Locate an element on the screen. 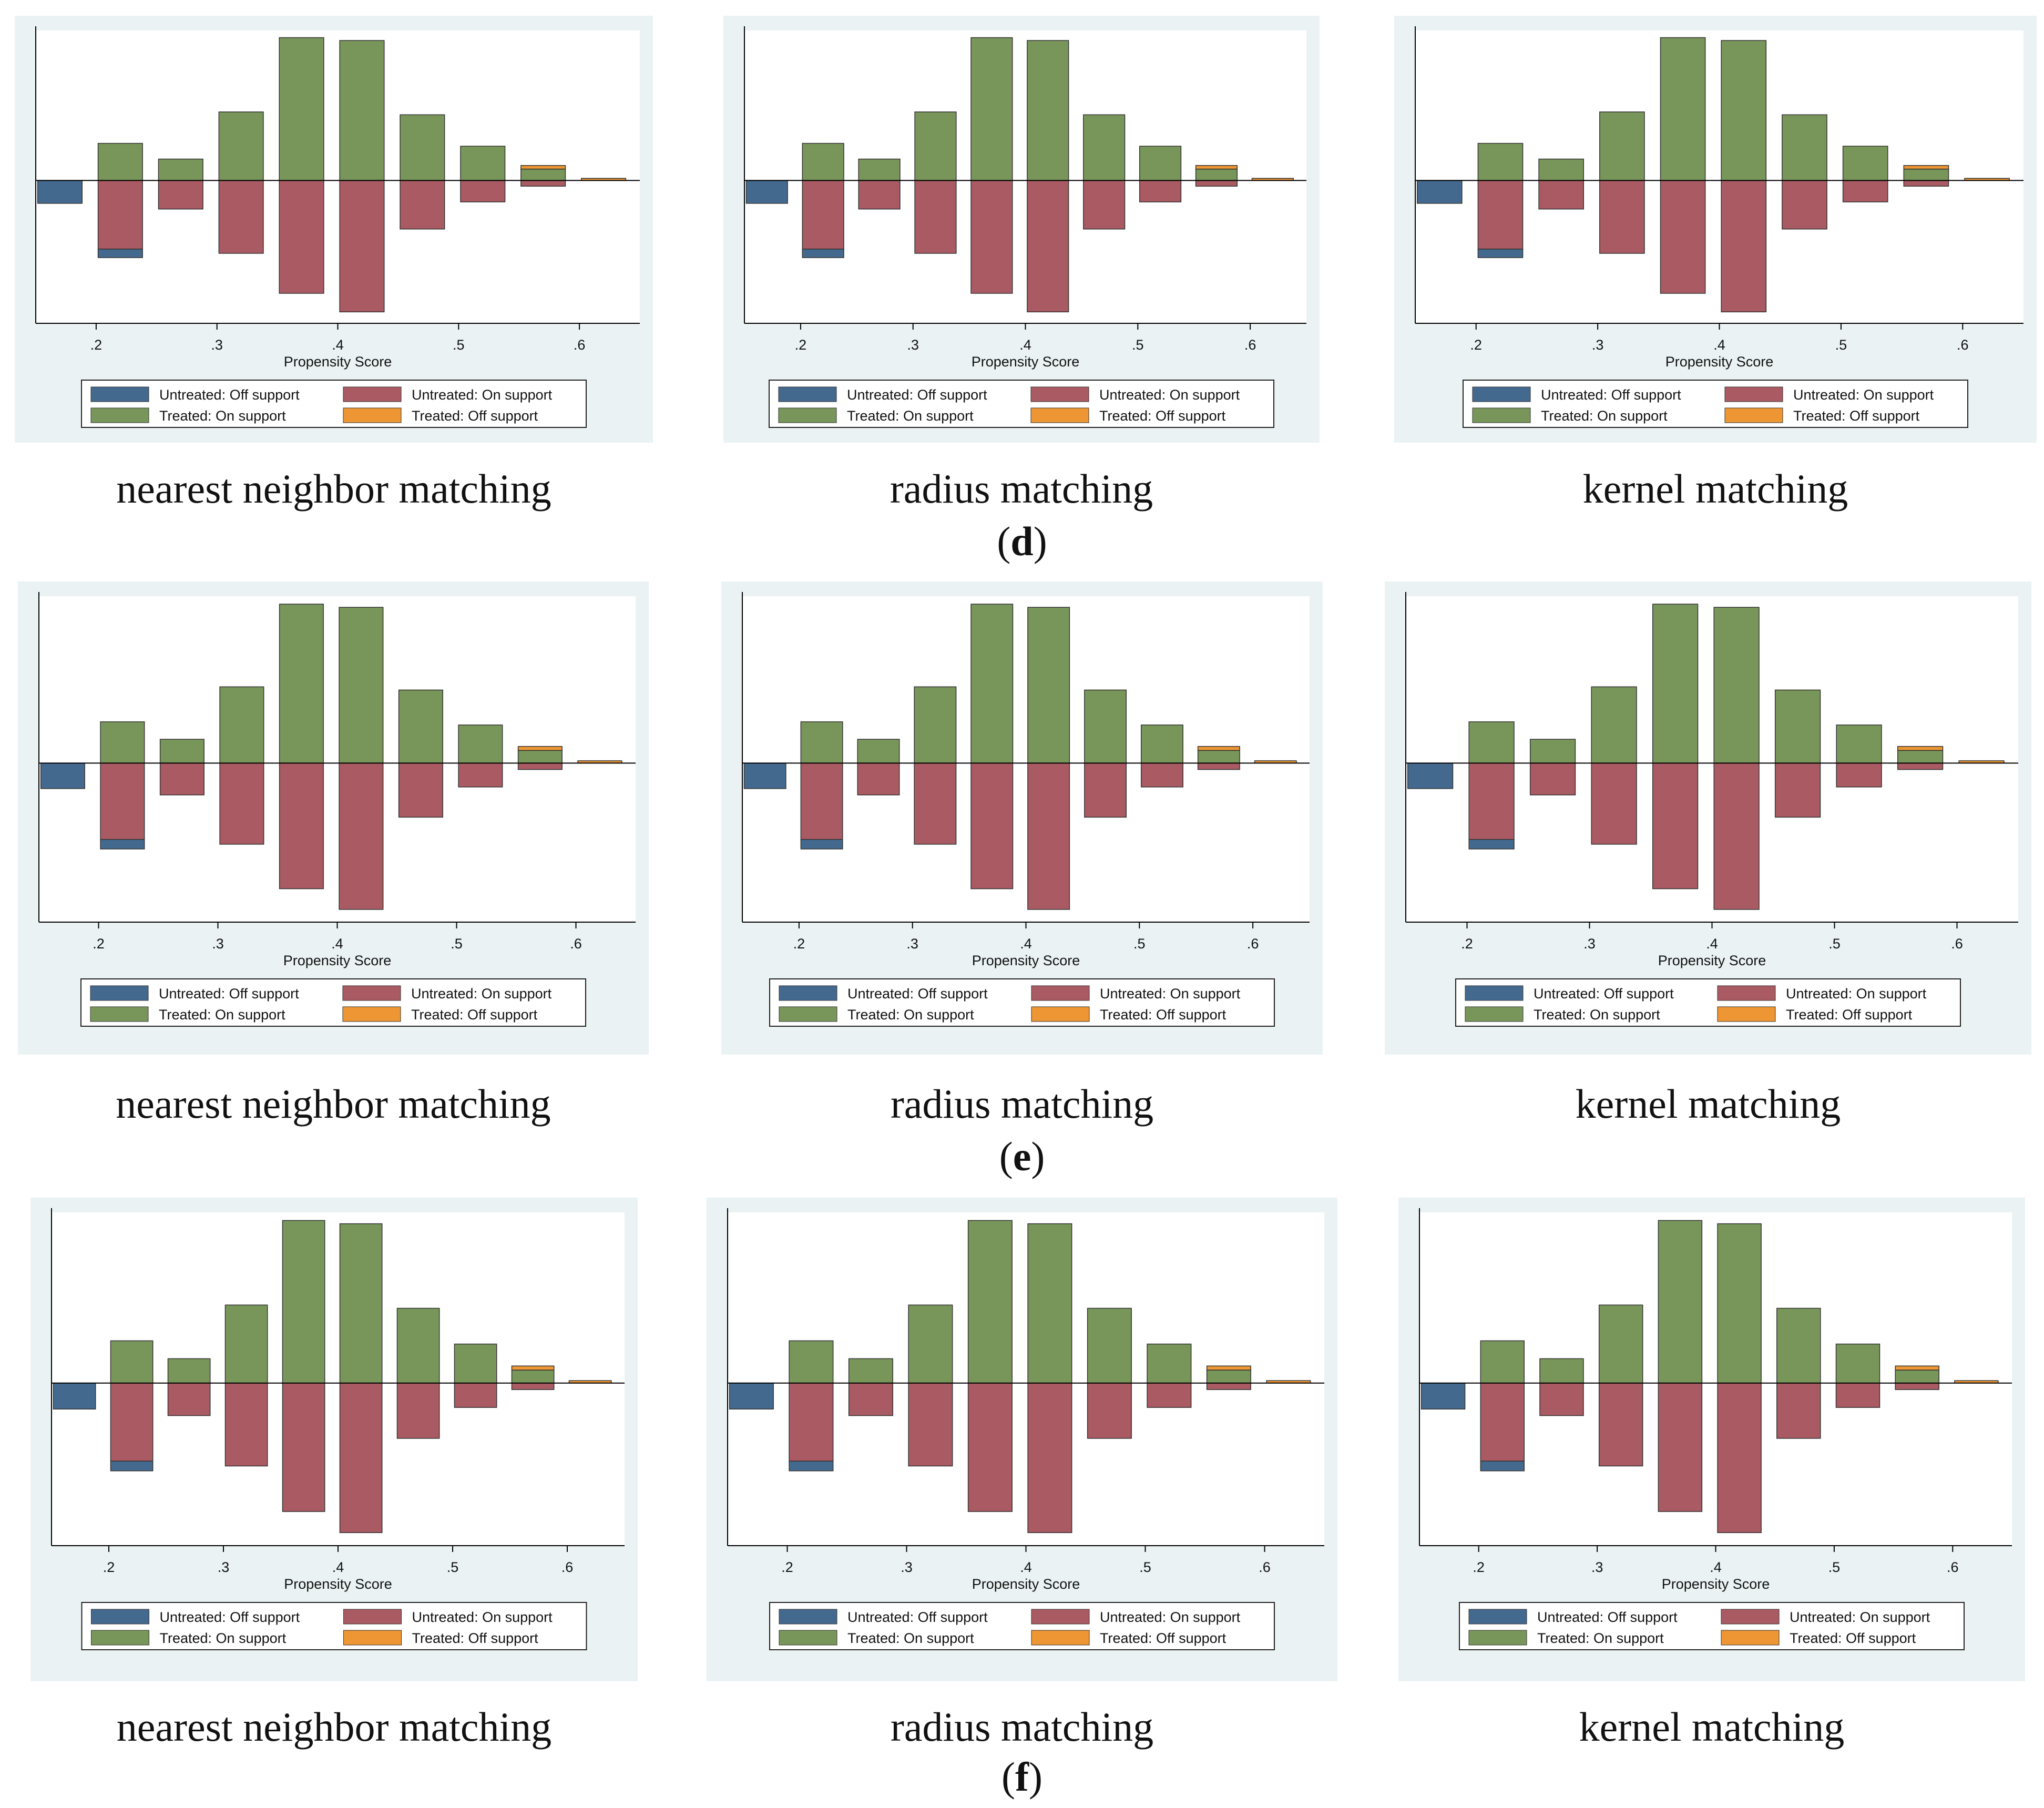 This screenshot has width=2044, height=1808. x-tick-label: .4 is located at coordinates (1712, 944).